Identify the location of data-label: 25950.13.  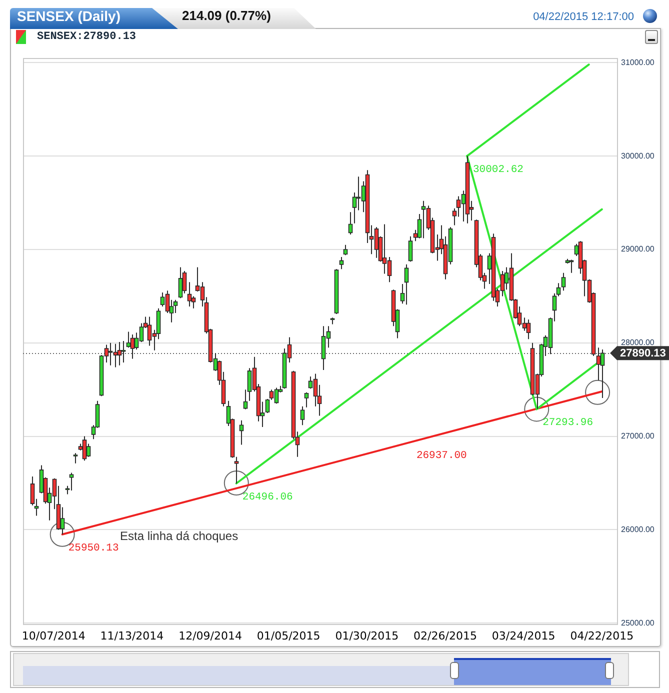
(93, 548).